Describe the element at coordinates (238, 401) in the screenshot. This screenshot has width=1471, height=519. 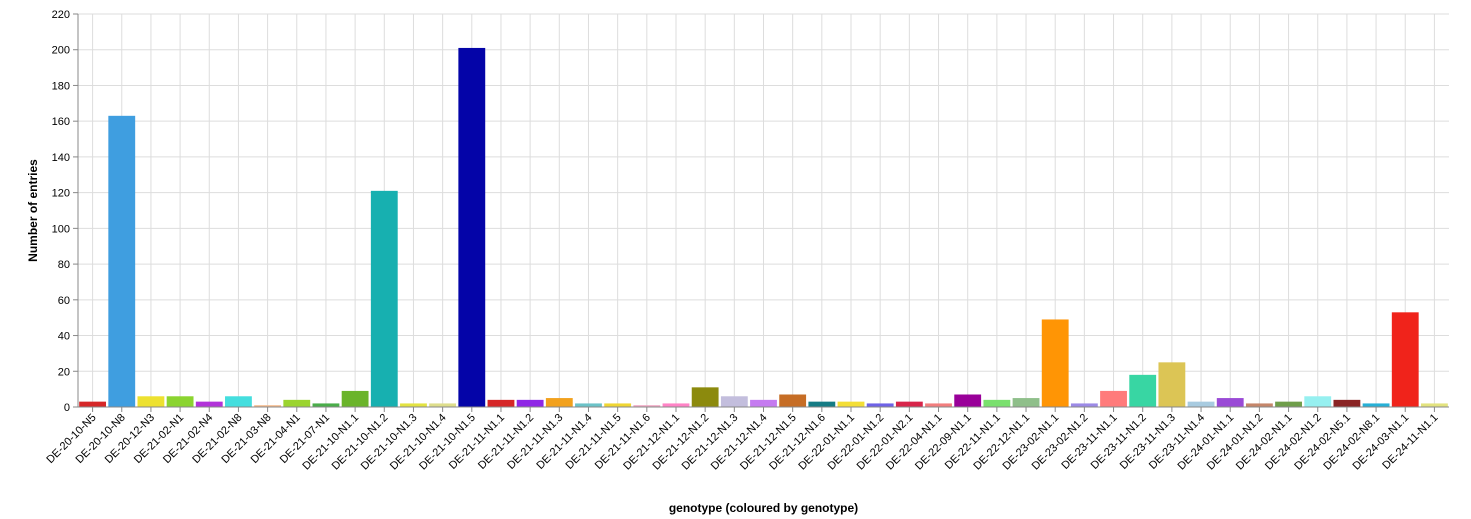
I see `bar-DE-21-02-N8` at that location.